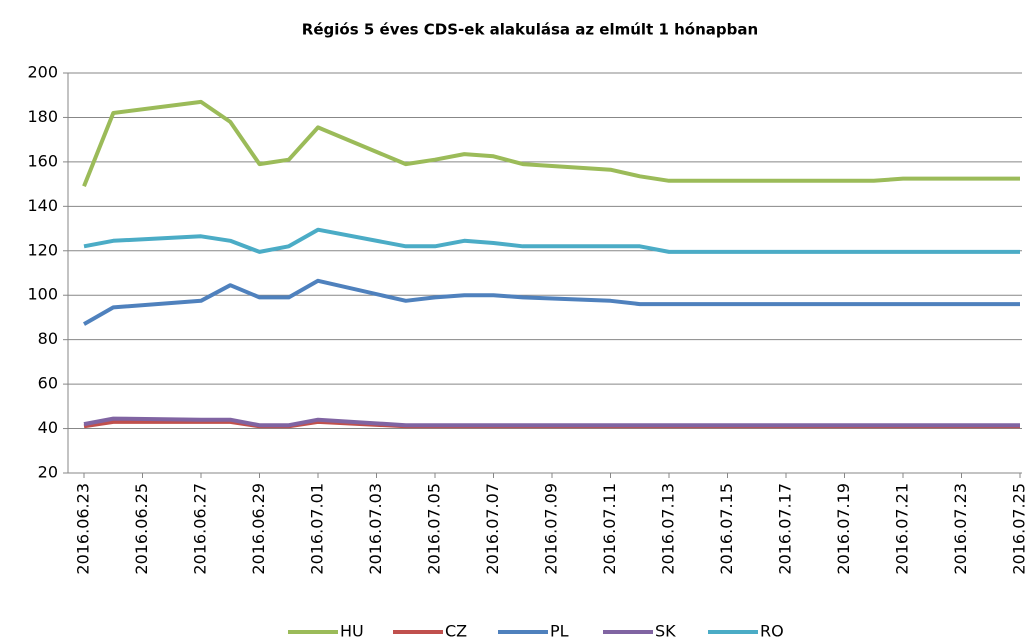 Image resolution: width=1026 pixels, height=641 pixels. Describe the element at coordinates (42, 72) in the screenshot. I see `y-tick-label: 200` at that location.